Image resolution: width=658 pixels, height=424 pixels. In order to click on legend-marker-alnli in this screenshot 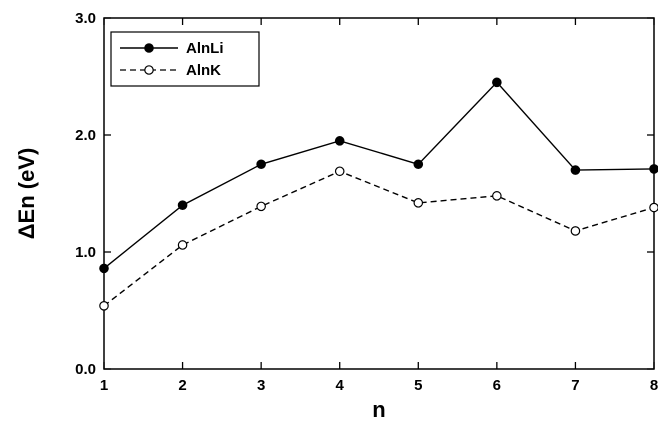, I will do `click(149, 48)`.